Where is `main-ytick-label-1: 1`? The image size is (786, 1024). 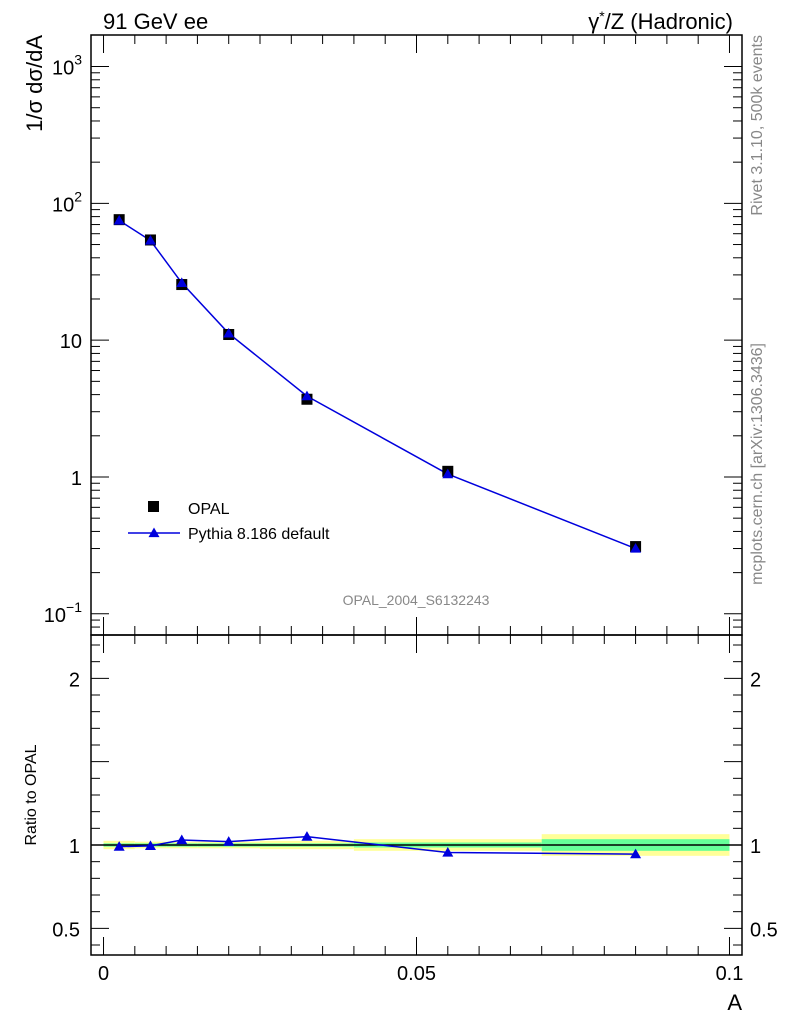
main-ytick-label-1: 1 is located at coordinates (76, 479).